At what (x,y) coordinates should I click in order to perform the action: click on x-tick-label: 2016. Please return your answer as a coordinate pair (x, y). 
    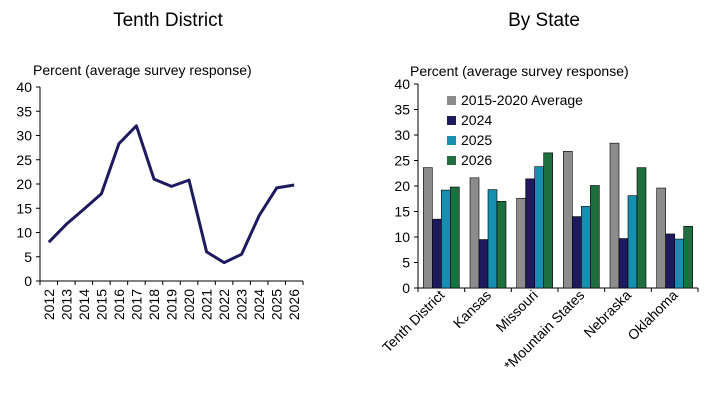
    Looking at the image, I should click on (119, 304).